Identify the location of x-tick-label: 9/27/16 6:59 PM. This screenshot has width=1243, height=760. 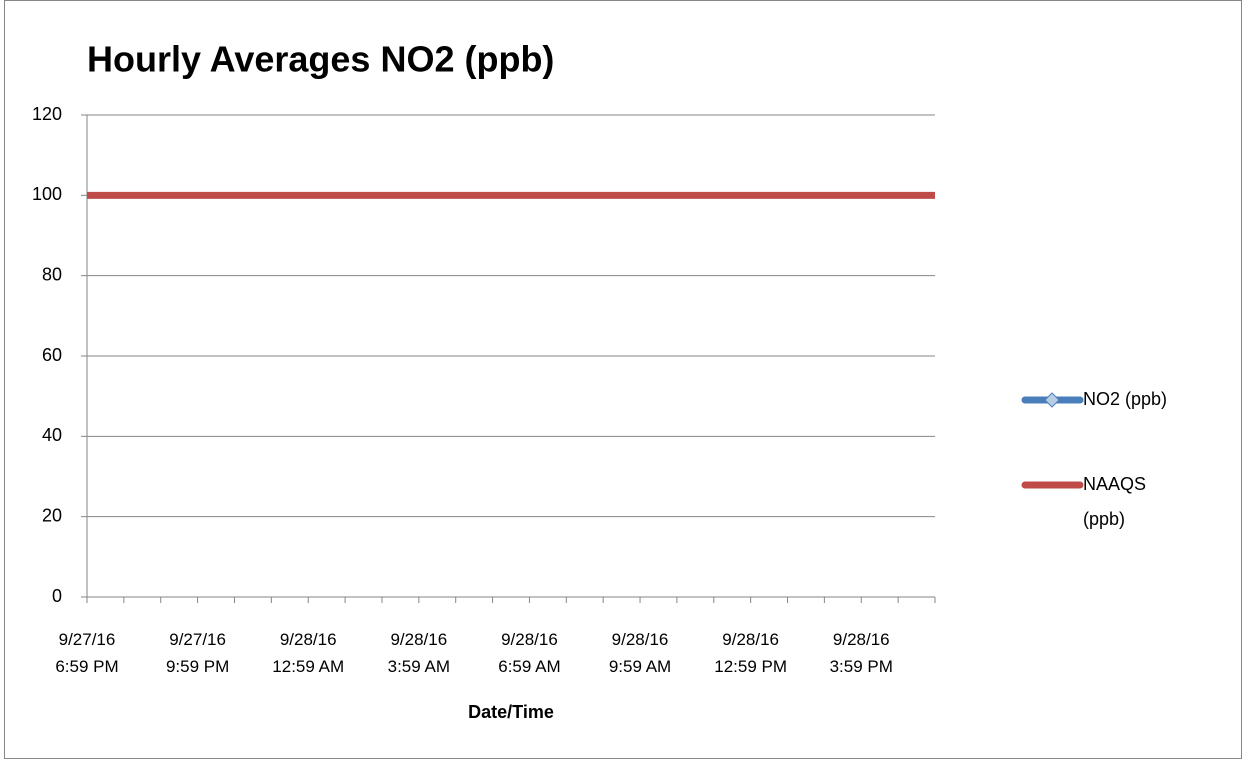
(86, 653).